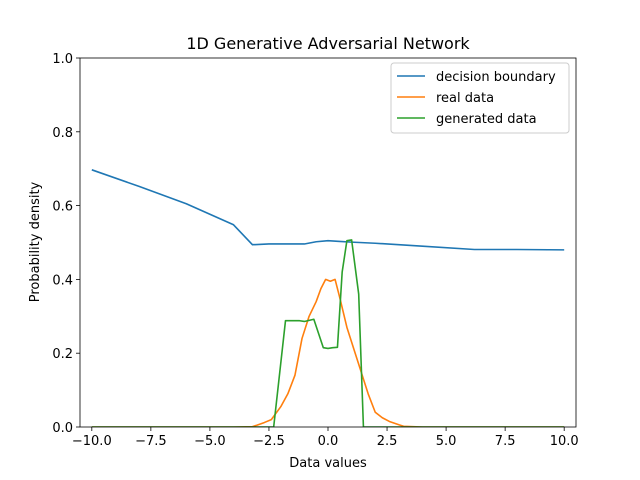 The width and height of the screenshot is (640, 480). I want to click on x-tick-label: 0.0, so click(328, 441).